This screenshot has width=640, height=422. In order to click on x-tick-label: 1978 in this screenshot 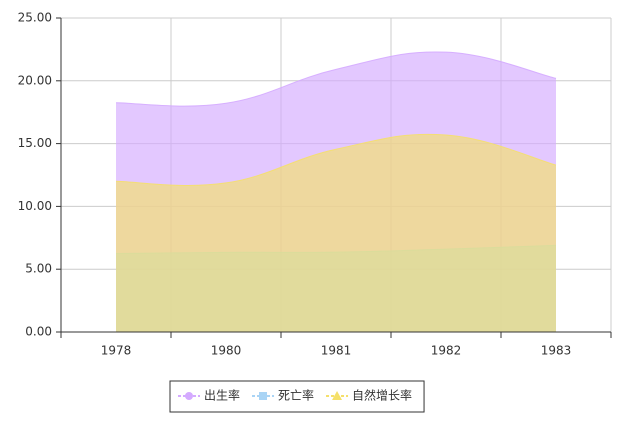, I will do `click(116, 351)`.